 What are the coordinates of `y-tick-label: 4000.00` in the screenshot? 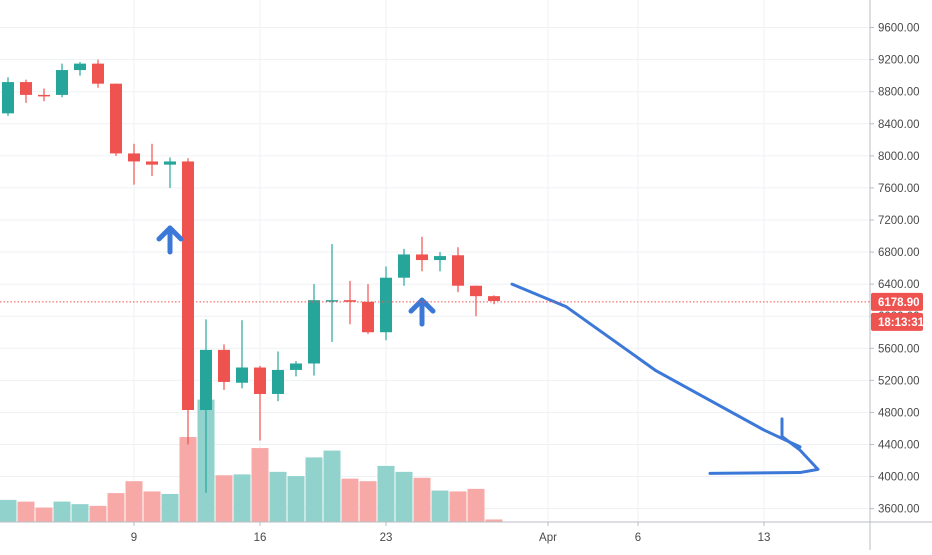 It's located at (899, 478).